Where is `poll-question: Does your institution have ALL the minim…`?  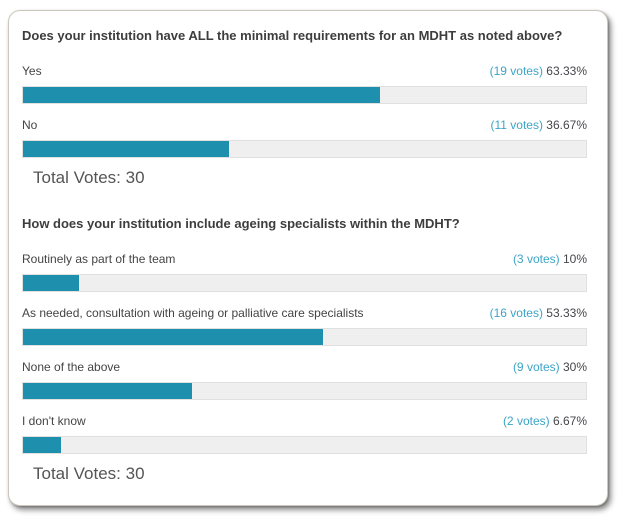
poll-question: Does your institution have ALL the minim… is located at coordinates (292, 35).